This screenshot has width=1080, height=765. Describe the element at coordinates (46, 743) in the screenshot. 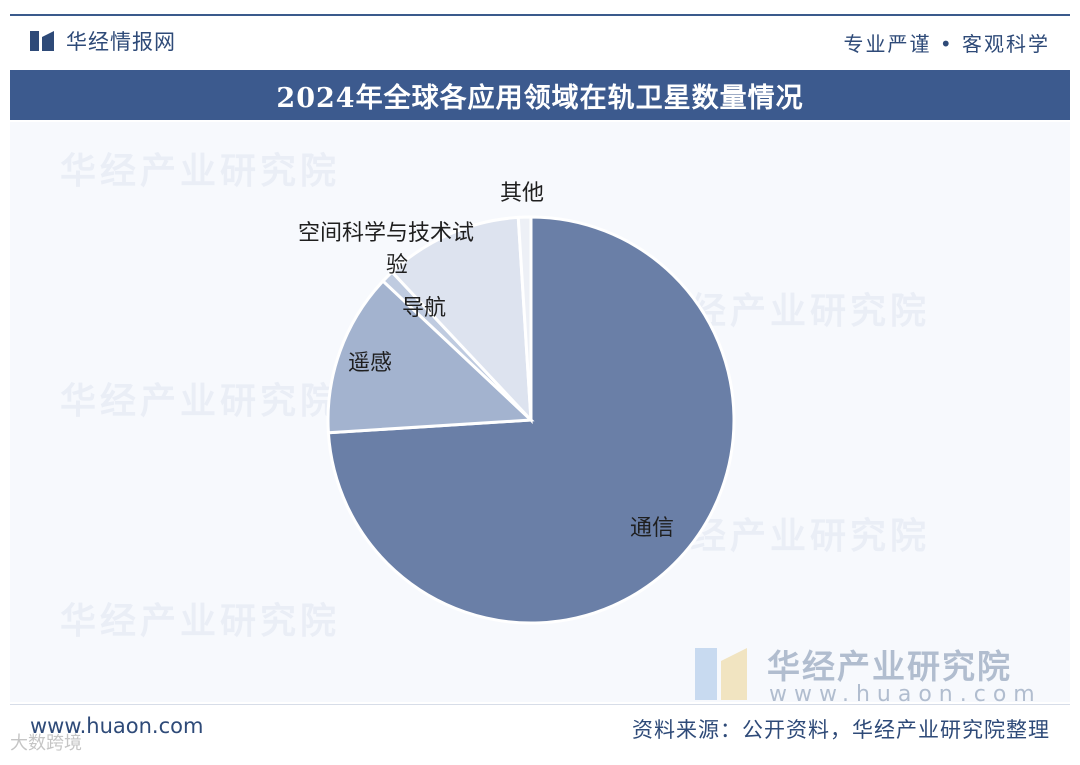

I see `corner-watermark: 大数跨境` at that location.